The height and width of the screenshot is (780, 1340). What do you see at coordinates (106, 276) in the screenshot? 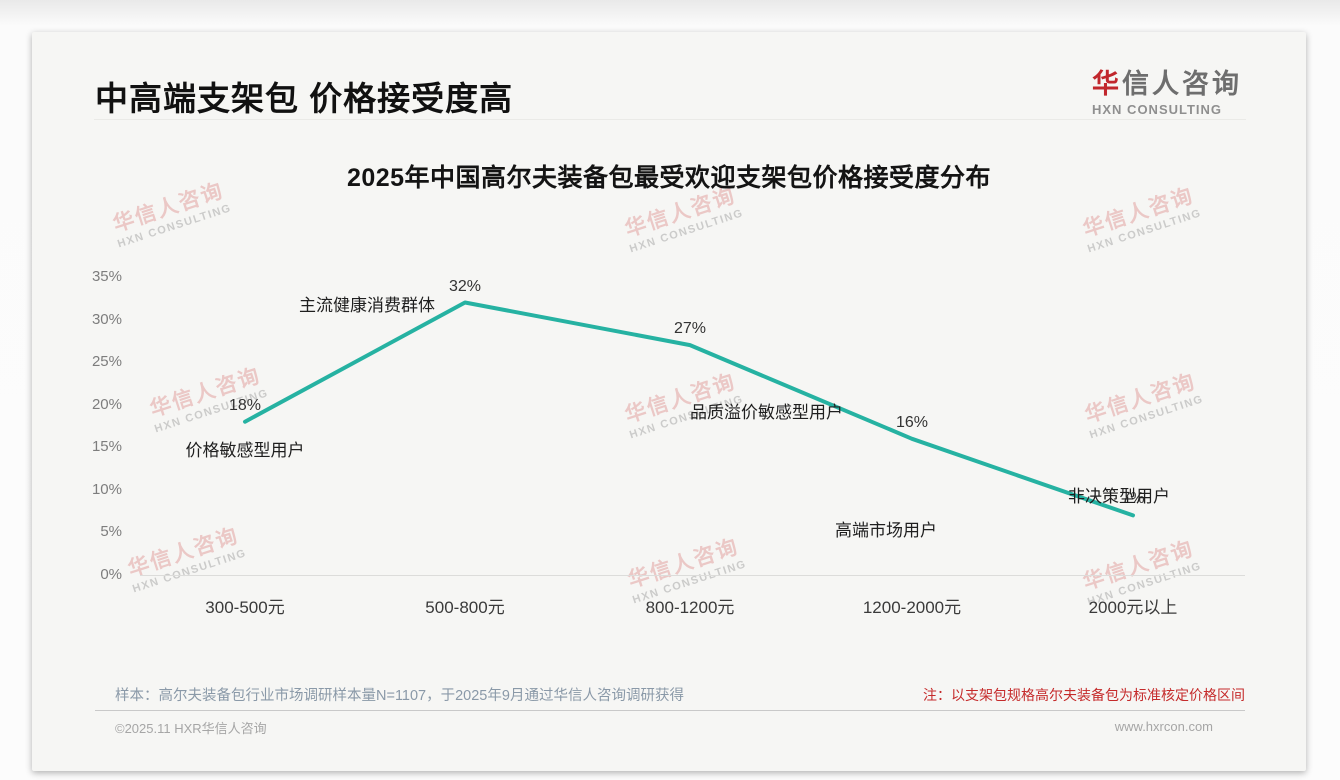
I see `y-axis-tick: 35%` at bounding box center [106, 276].